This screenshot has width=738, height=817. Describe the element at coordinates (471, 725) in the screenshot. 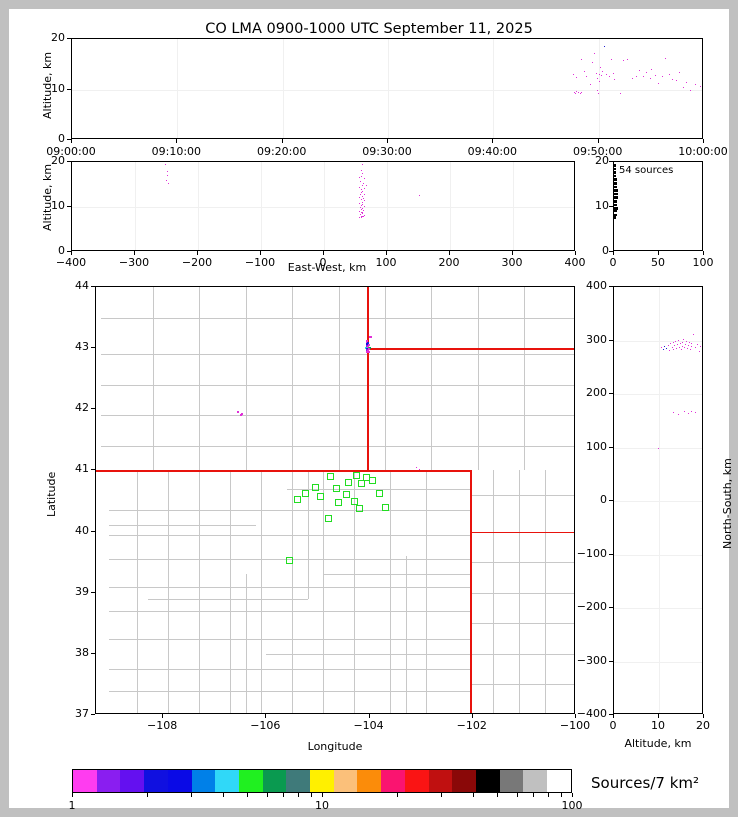

I see `axis-ticklabel-x: −102` at that location.